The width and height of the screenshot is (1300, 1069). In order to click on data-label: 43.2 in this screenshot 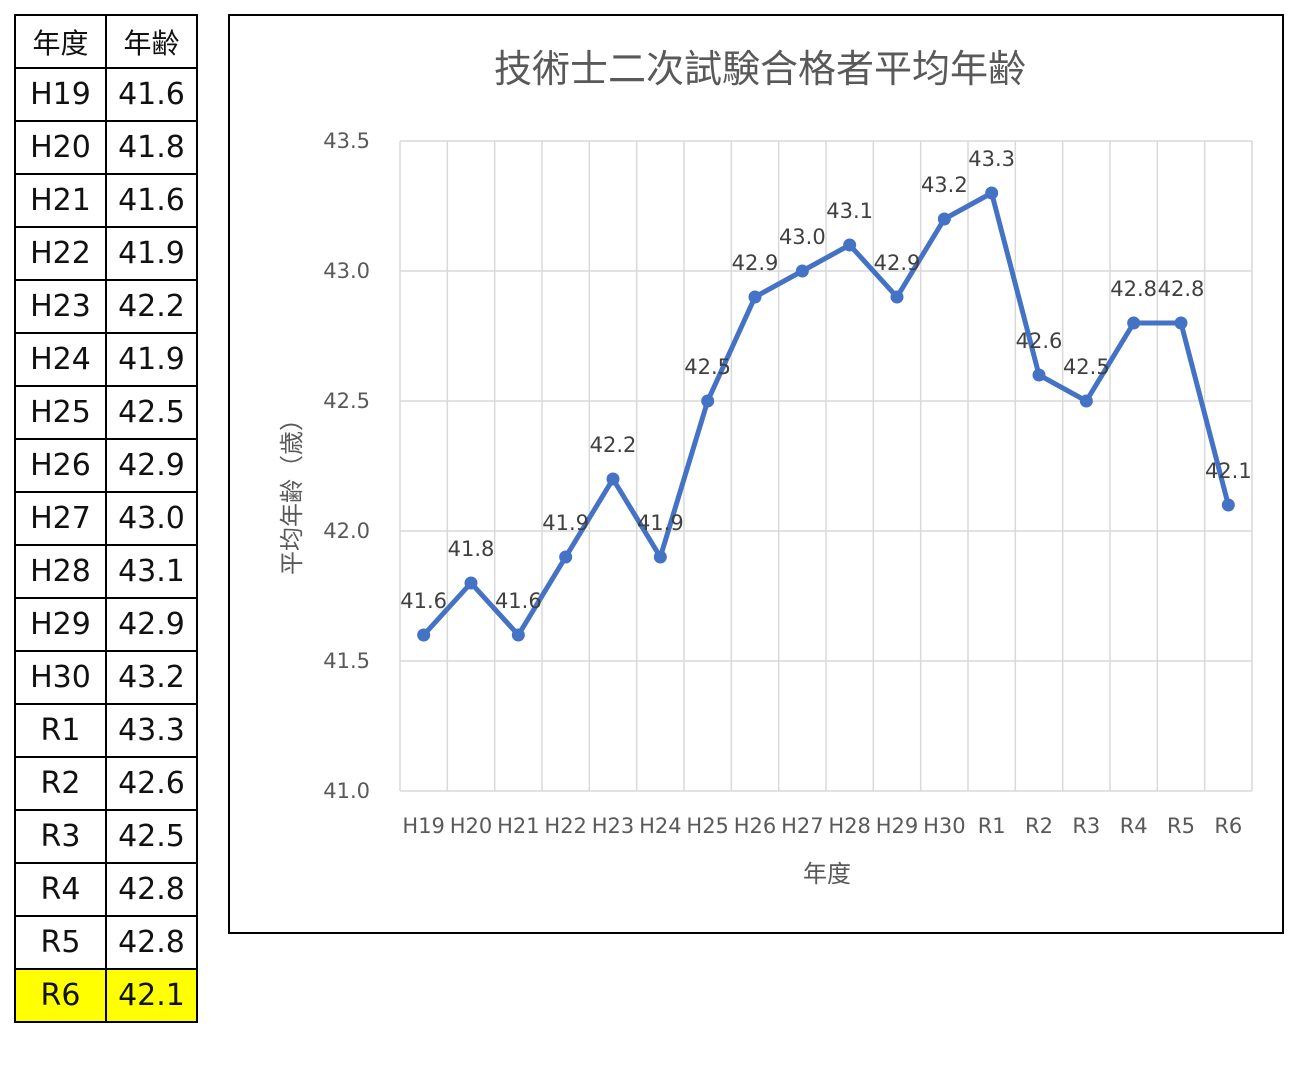, I will do `click(944, 185)`.